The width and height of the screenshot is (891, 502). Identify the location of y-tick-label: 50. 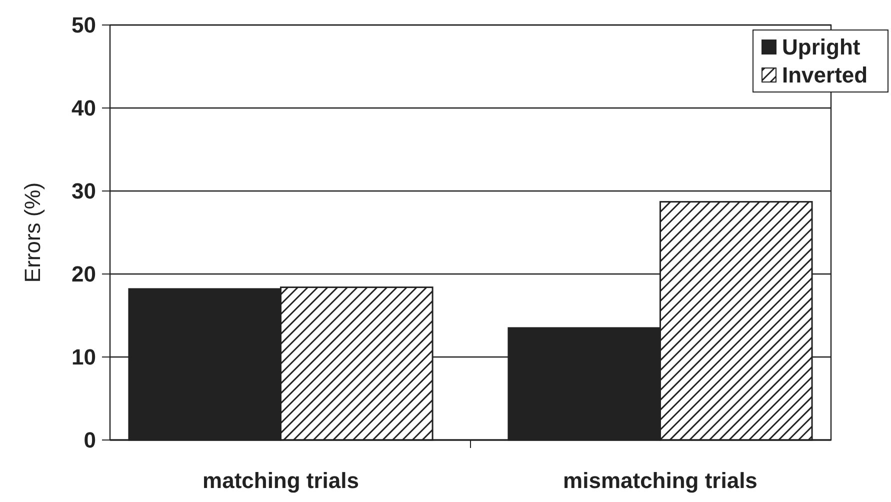
(84, 25).